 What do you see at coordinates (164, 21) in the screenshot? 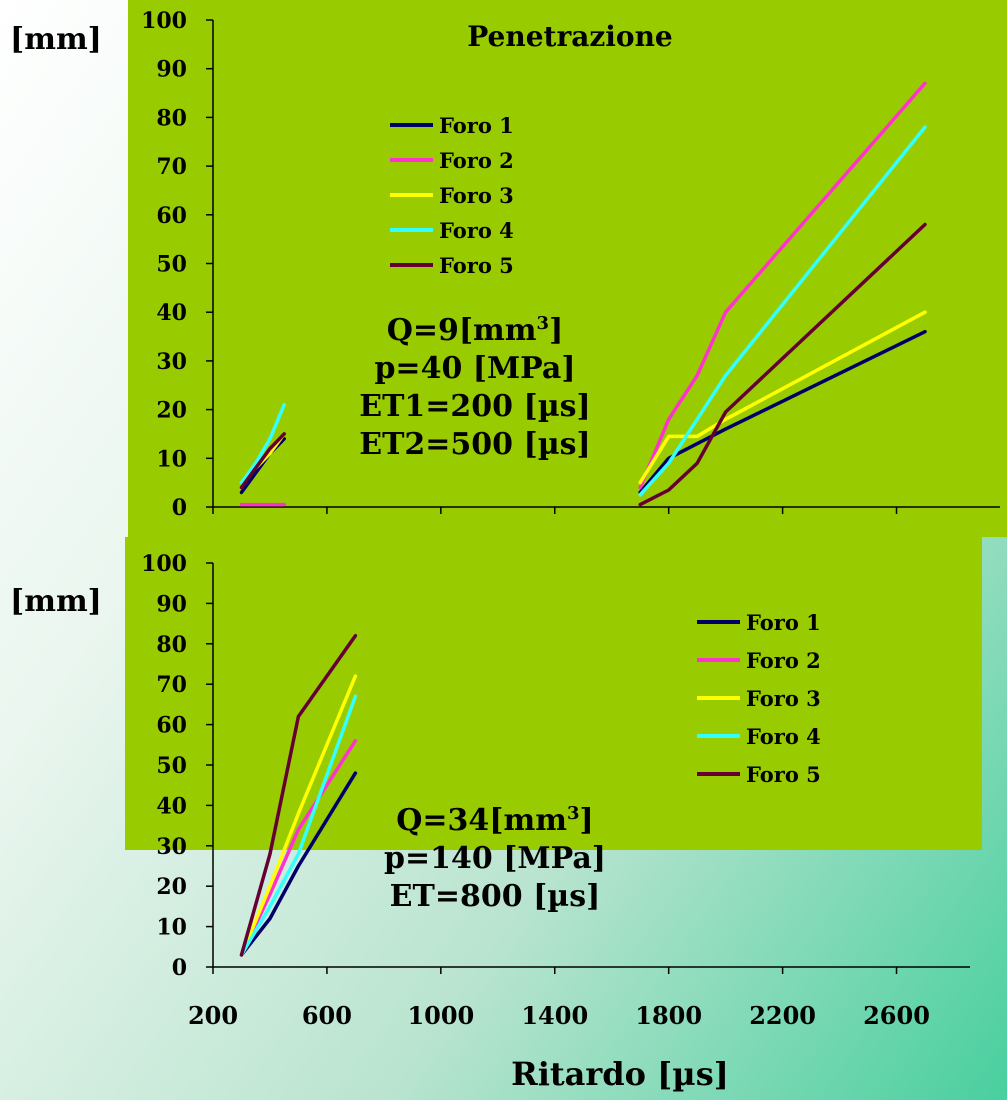
I see `top-y-tick-label: 100` at bounding box center [164, 21].